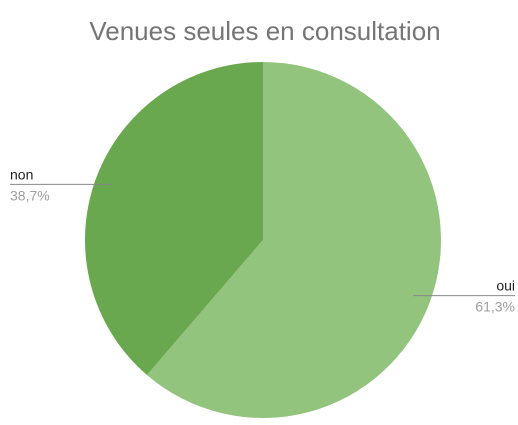  I want to click on slice-value-label: 38,7%, so click(30, 195).